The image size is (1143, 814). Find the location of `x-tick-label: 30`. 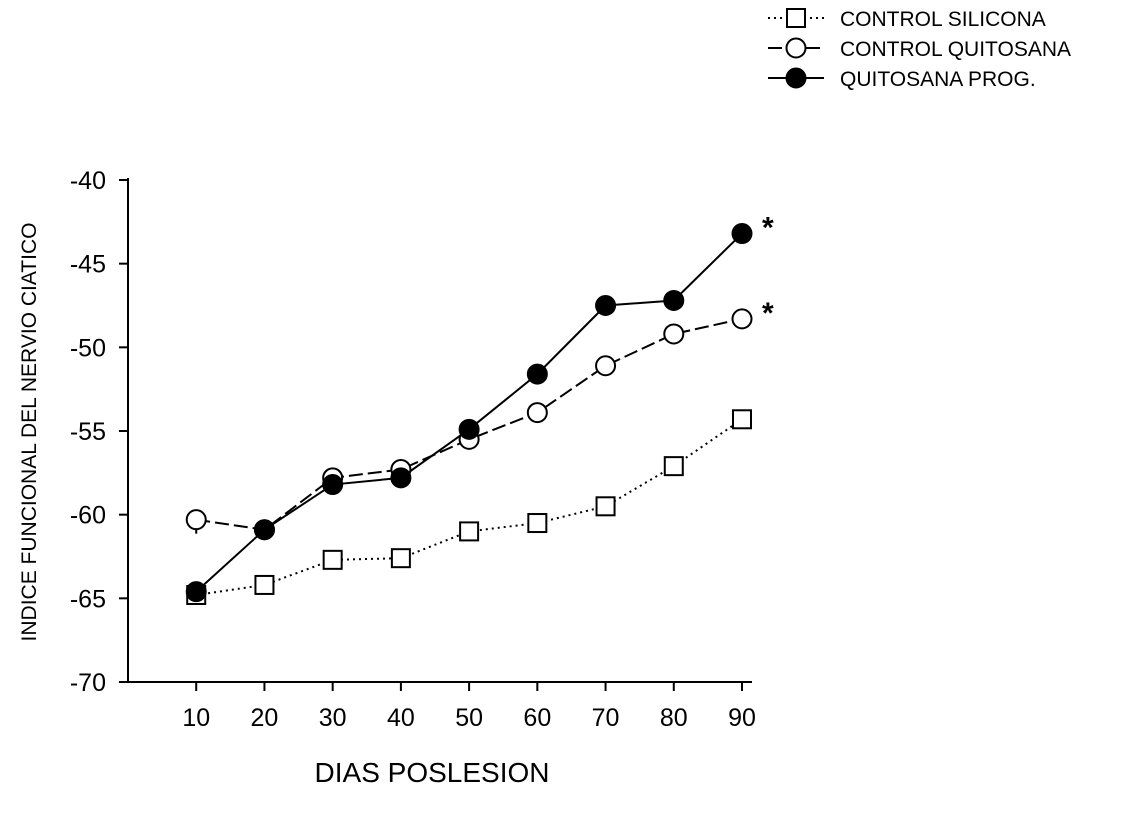

x-tick-label: 30 is located at coordinates (333, 718).